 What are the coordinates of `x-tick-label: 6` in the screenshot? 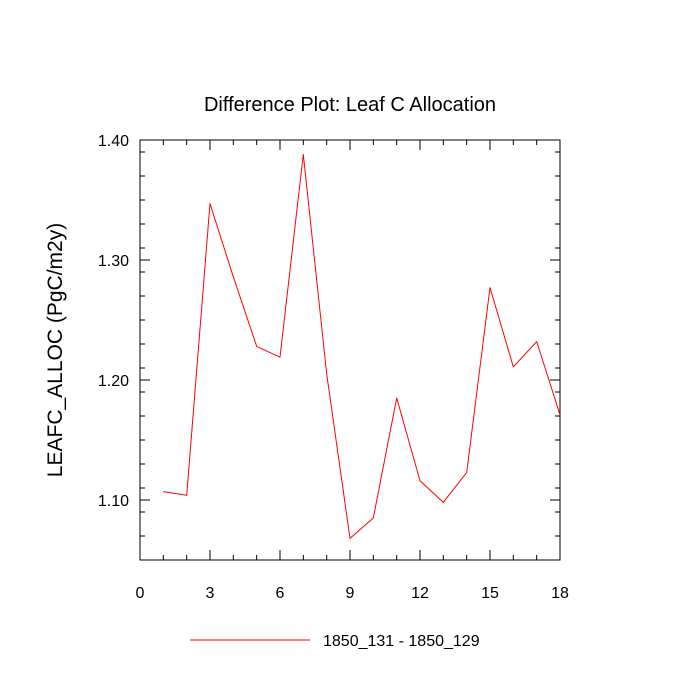 It's located at (280, 593).